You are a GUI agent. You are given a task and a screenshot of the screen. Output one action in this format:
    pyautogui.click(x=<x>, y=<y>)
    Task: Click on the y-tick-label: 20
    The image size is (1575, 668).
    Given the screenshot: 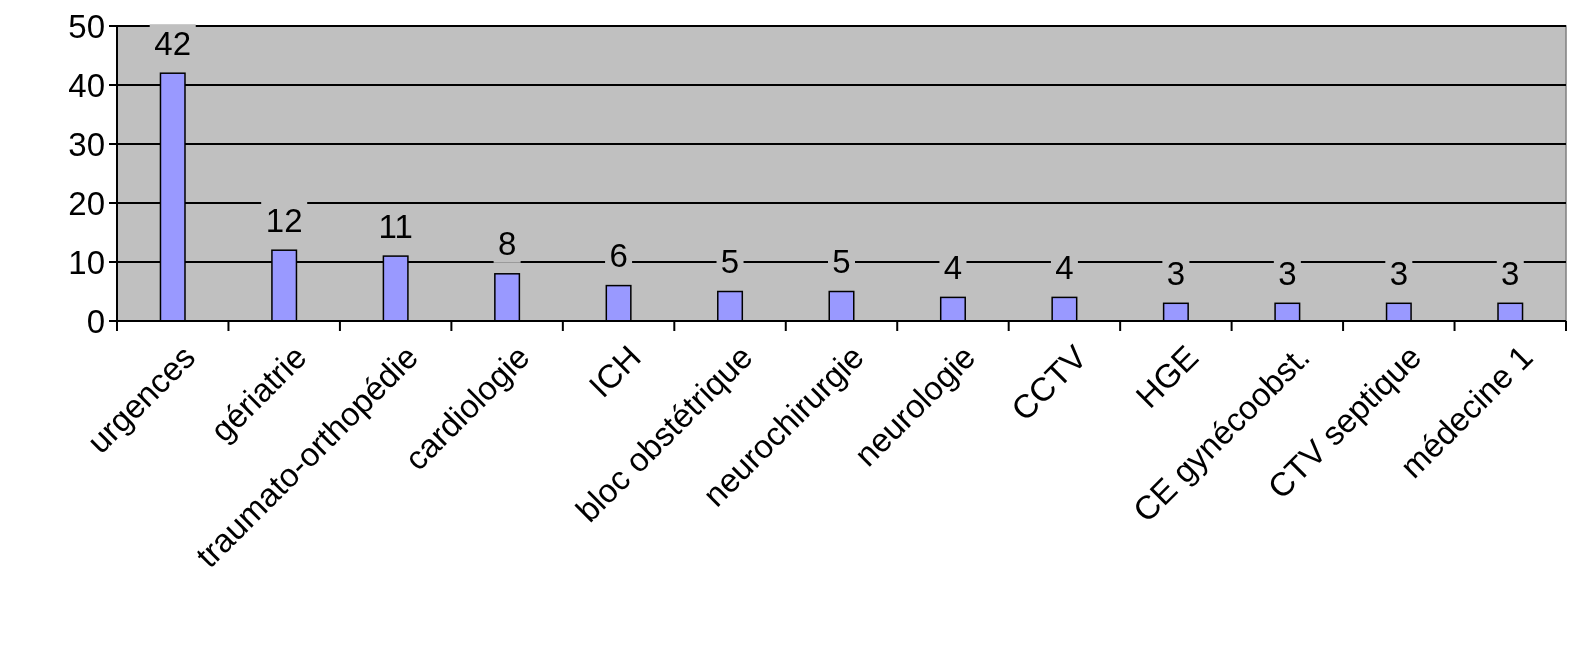 What is the action you would take?
    pyautogui.click(x=86, y=203)
    